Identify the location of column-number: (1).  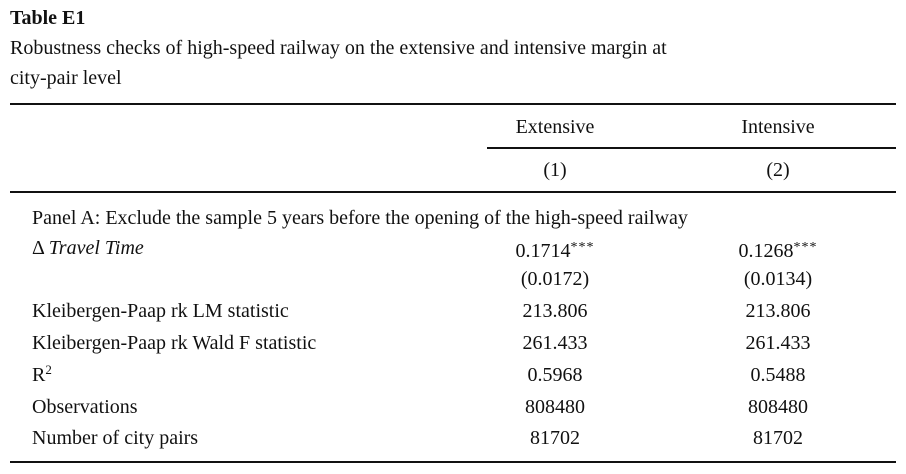
(555, 170).